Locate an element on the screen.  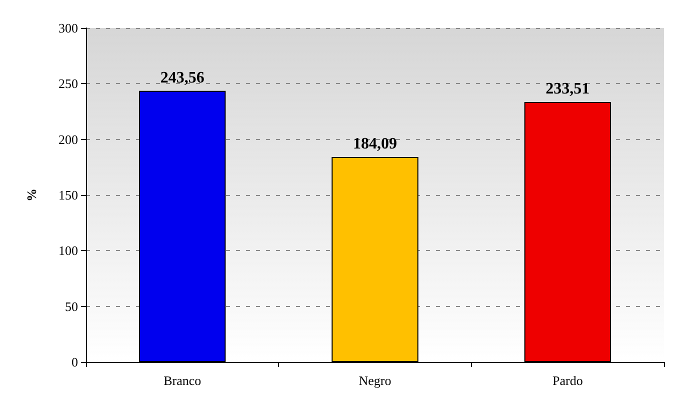
y-tick-label: 100 is located at coordinates (68, 250).